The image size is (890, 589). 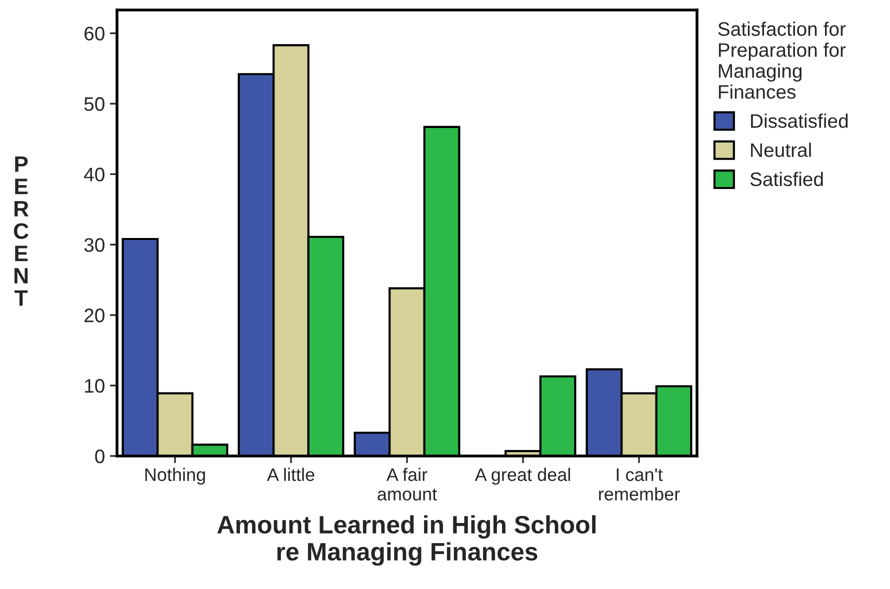 What do you see at coordinates (94, 315) in the screenshot?
I see `y-tick-label: 20` at bounding box center [94, 315].